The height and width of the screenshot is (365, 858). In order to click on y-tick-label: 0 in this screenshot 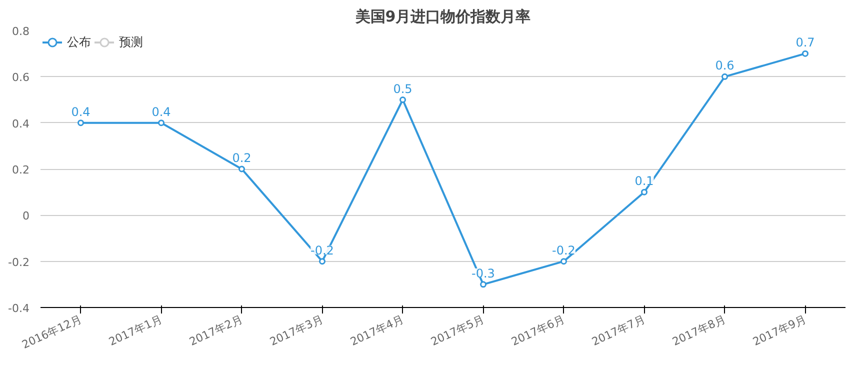, I will do `click(26, 216)`.